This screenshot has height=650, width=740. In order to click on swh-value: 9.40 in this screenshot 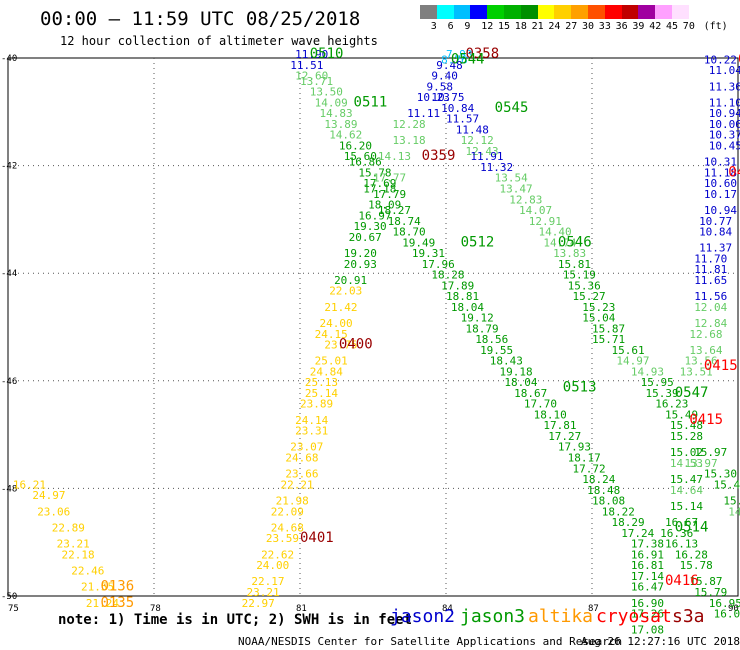, I will do `click(444, 76)`.